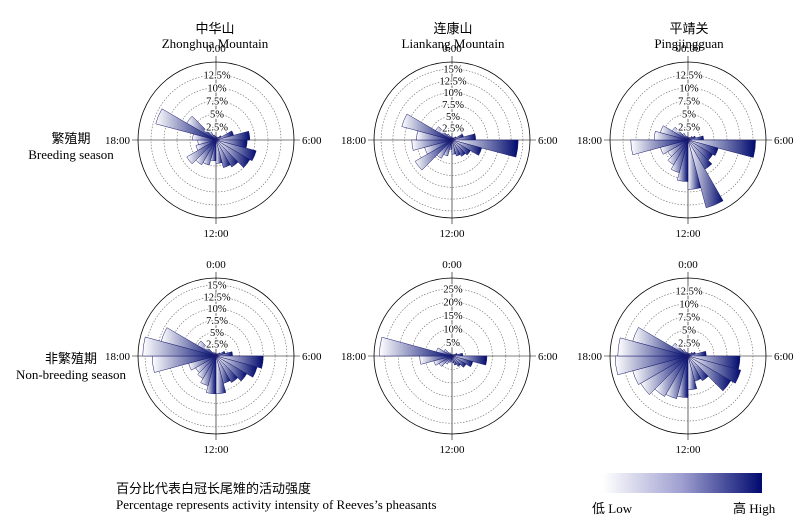 Image resolution: width=800 pixels, height=517 pixels. Describe the element at coordinates (453, 303) in the screenshot. I see `ring-label: 20%` at that location.